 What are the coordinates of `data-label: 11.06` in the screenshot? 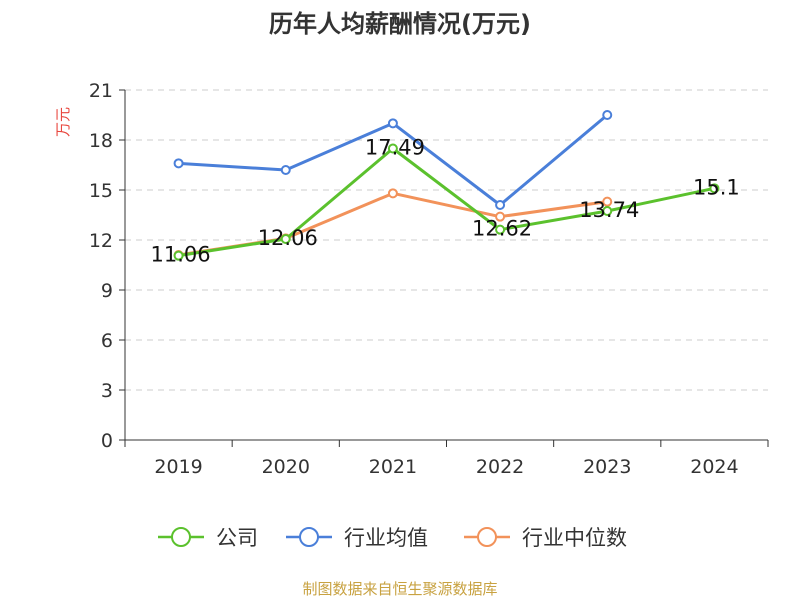 It's located at (181, 255).